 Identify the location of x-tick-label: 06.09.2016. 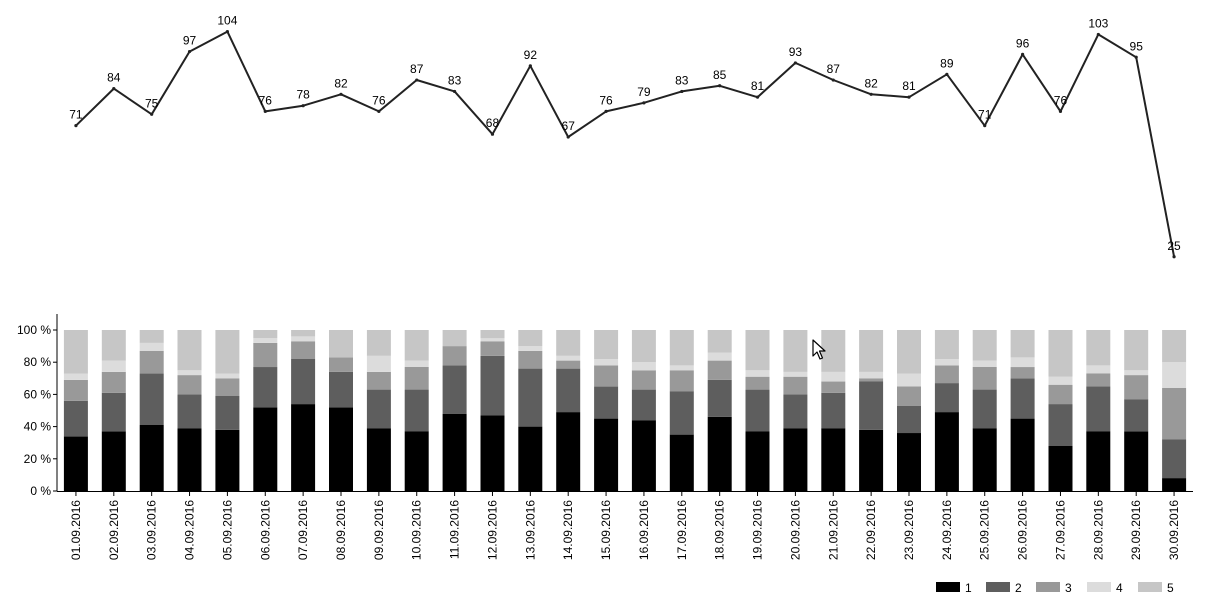
(265, 530).